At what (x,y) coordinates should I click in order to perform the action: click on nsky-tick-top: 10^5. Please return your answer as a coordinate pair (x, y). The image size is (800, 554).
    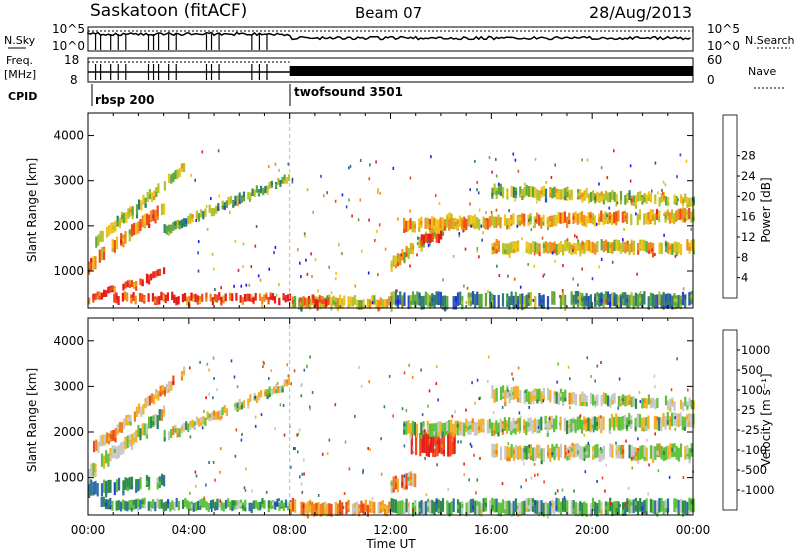
    Looking at the image, I should click on (68, 29).